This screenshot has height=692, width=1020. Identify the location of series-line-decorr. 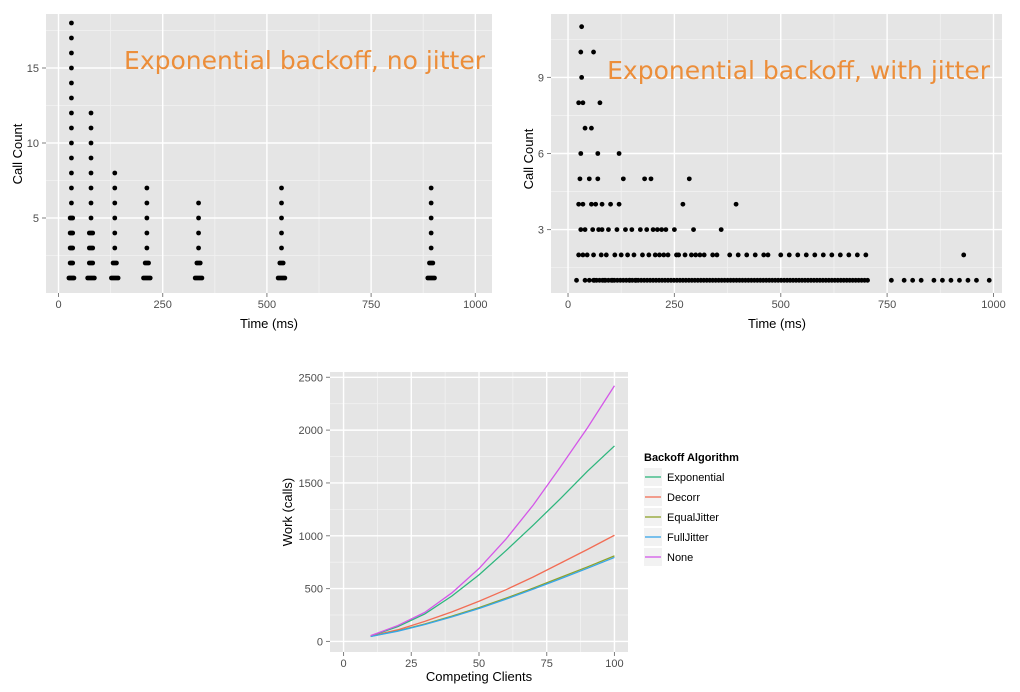
(492, 585).